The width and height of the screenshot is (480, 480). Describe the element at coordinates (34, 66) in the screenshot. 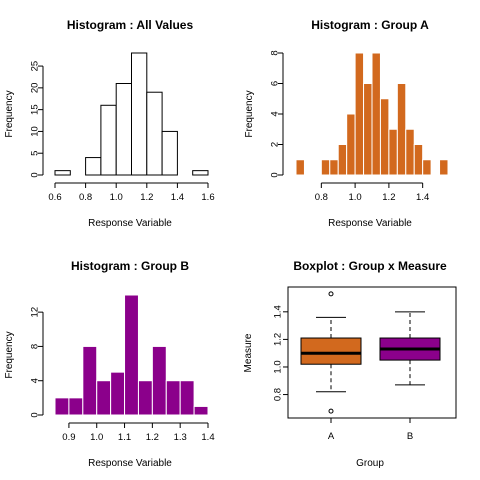

I see `y-tick-label: 25` at that location.